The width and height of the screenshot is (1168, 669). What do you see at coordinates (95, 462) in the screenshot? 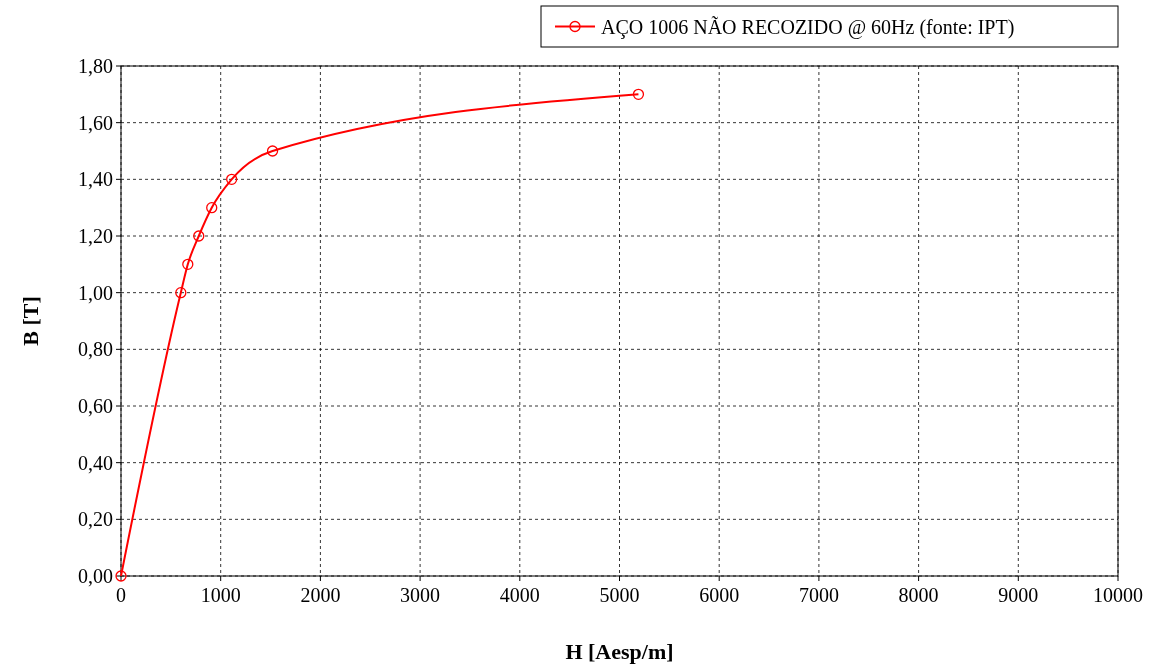
I see `y-tick-label: 0,40` at bounding box center [95, 462].